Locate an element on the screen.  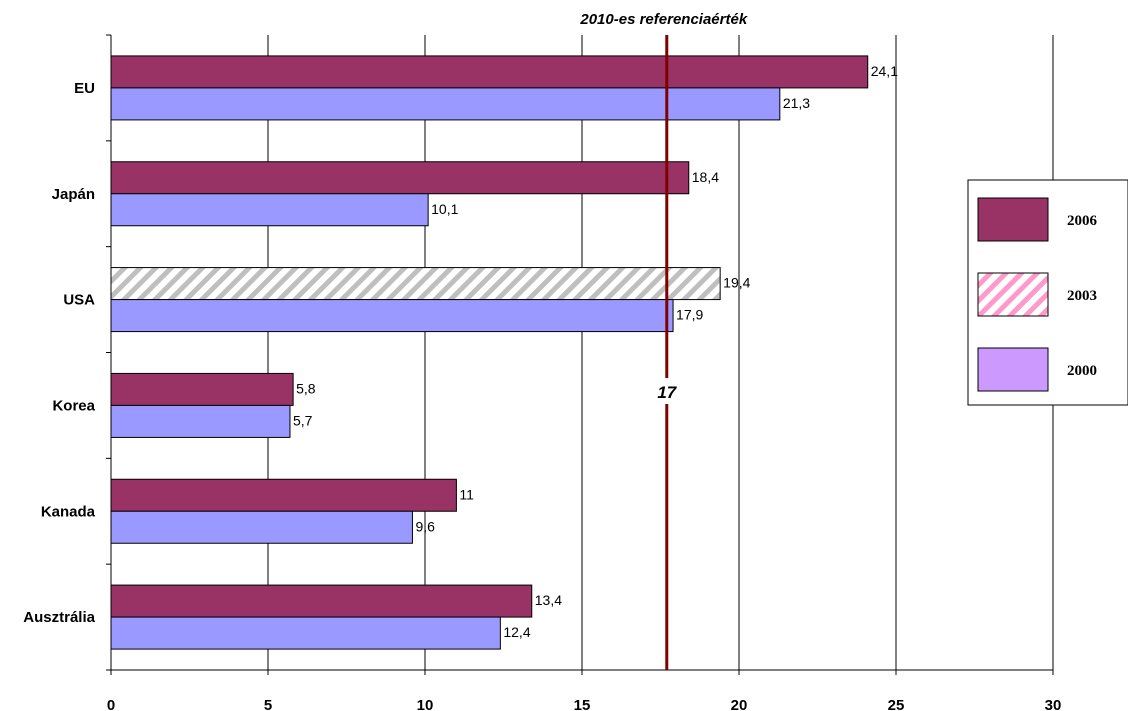
legend-swatch-2003 is located at coordinates (1013, 294).